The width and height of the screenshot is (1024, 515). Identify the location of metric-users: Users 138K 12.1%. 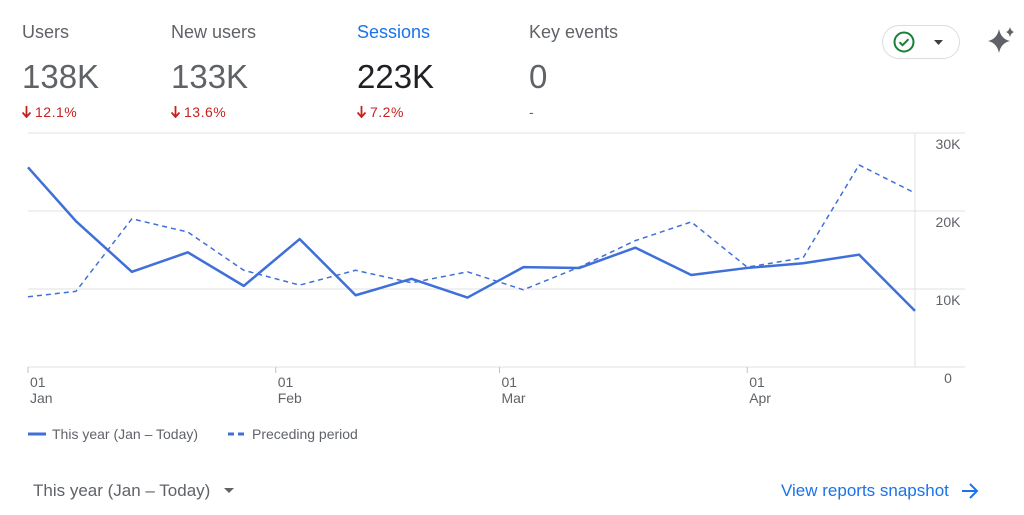
(60, 71).